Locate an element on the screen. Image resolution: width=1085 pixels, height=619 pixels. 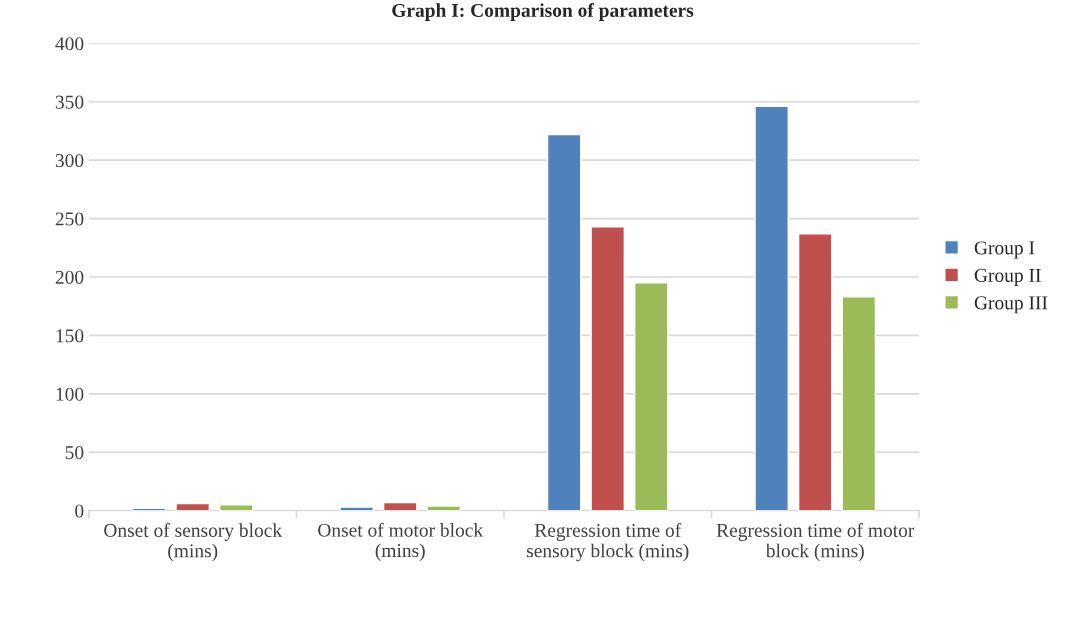
legend-label: Group III is located at coordinates (1011, 305).